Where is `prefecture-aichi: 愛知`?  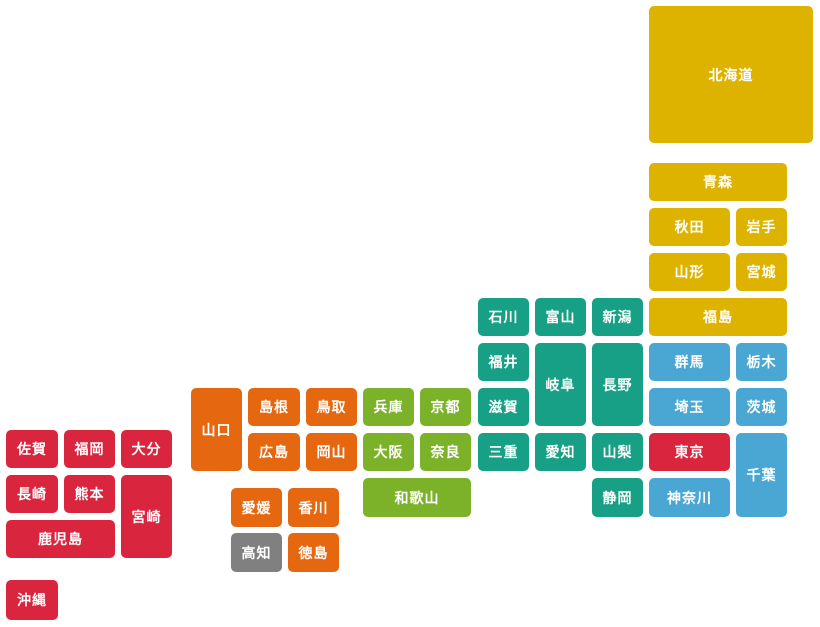 prefecture-aichi: 愛知 is located at coordinates (560, 452).